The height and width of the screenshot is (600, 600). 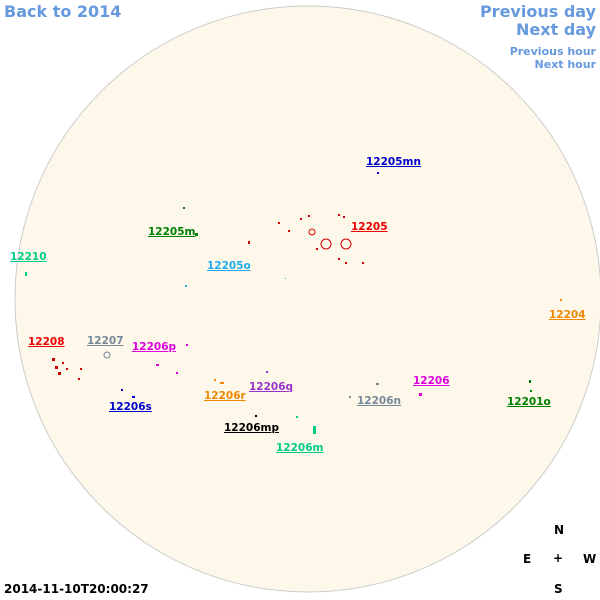 I want to click on previous-day-link: Previous day, so click(x=537, y=11).